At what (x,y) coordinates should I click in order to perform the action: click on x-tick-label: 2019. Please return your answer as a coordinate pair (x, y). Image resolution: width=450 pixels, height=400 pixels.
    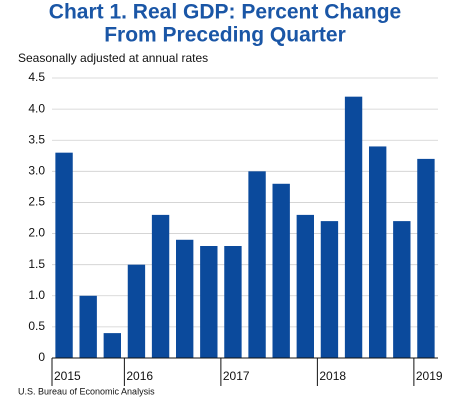
    Looking at the image, I should click on (429, 376).